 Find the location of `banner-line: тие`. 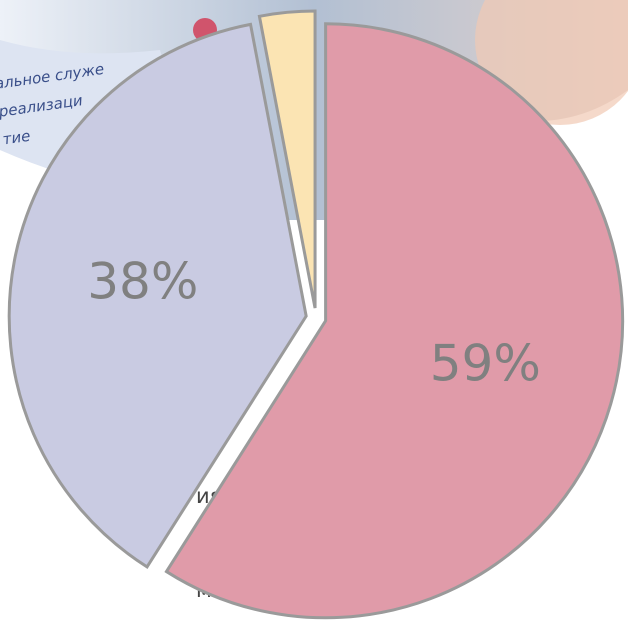

banner-line: тие is located at coordinates (16, 138).